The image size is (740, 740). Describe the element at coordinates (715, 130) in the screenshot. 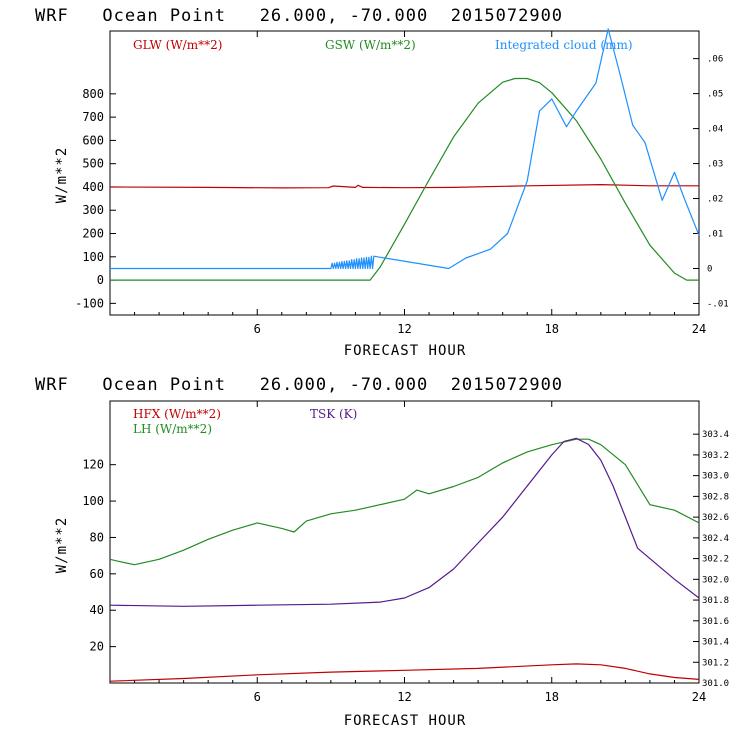

I see `top-y2-tick-label: .04` at that location.